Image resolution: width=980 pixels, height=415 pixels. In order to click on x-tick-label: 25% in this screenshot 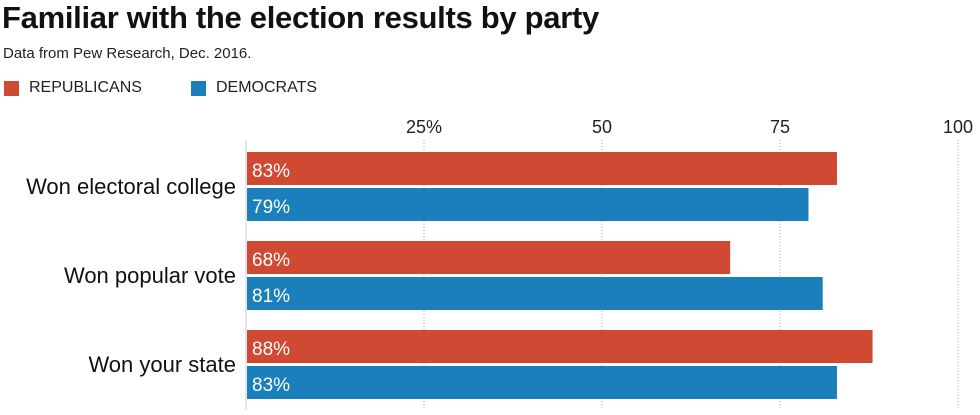, I will do `click(424, 127)`.